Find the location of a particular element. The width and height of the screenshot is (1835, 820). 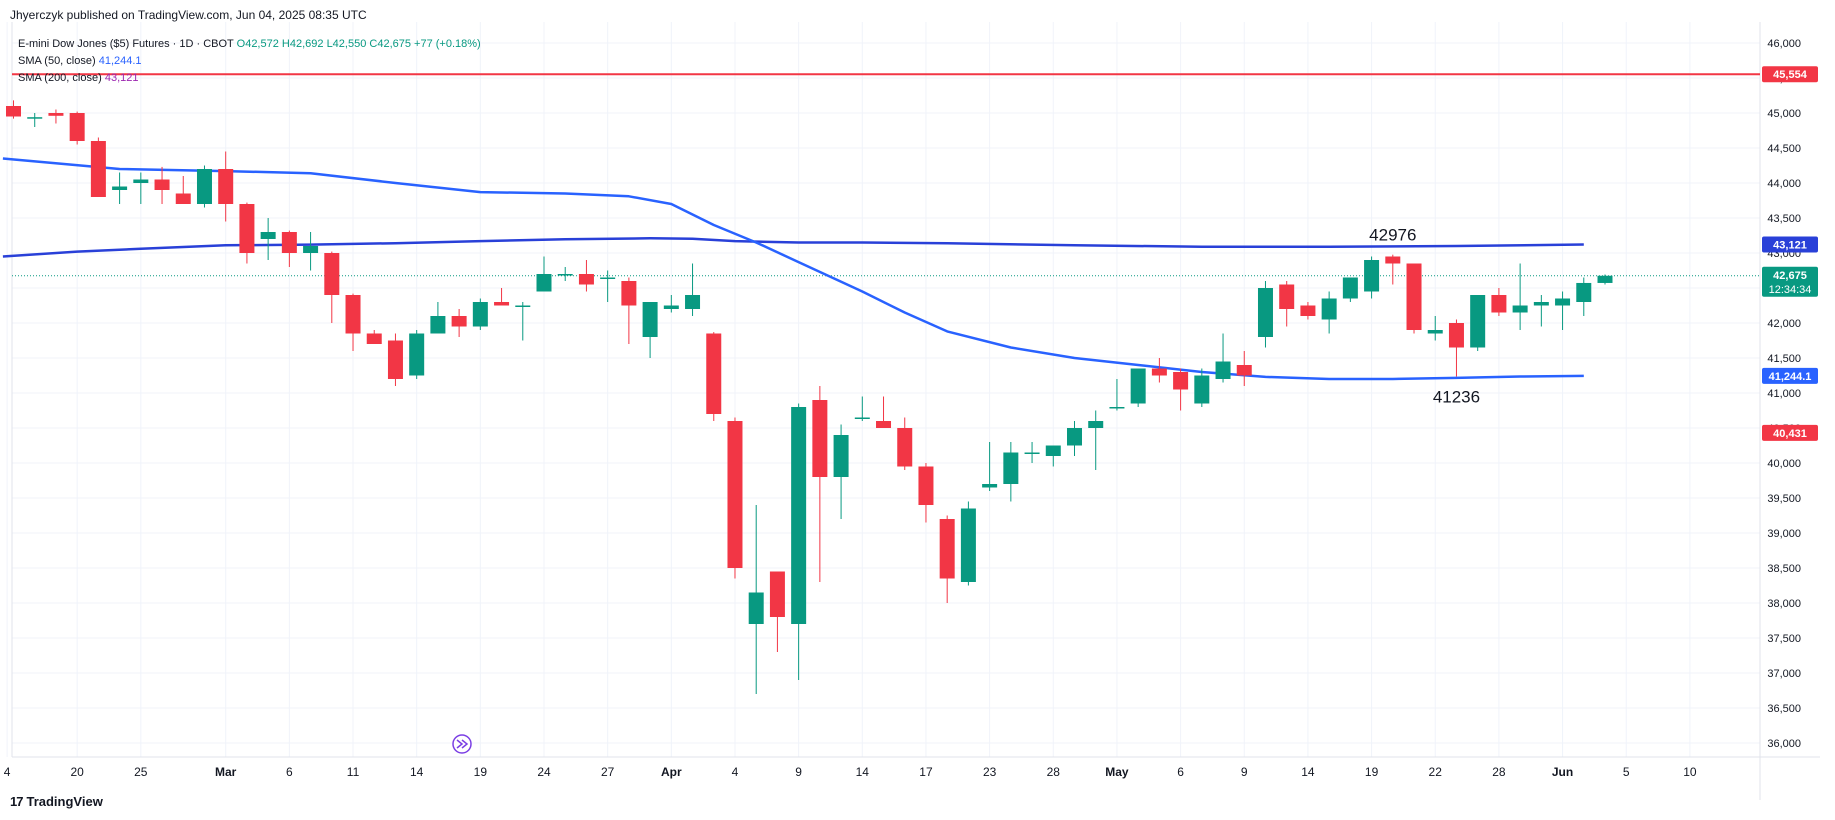

sma50-value: 41,244.1 is located at coordinates (120, 61).